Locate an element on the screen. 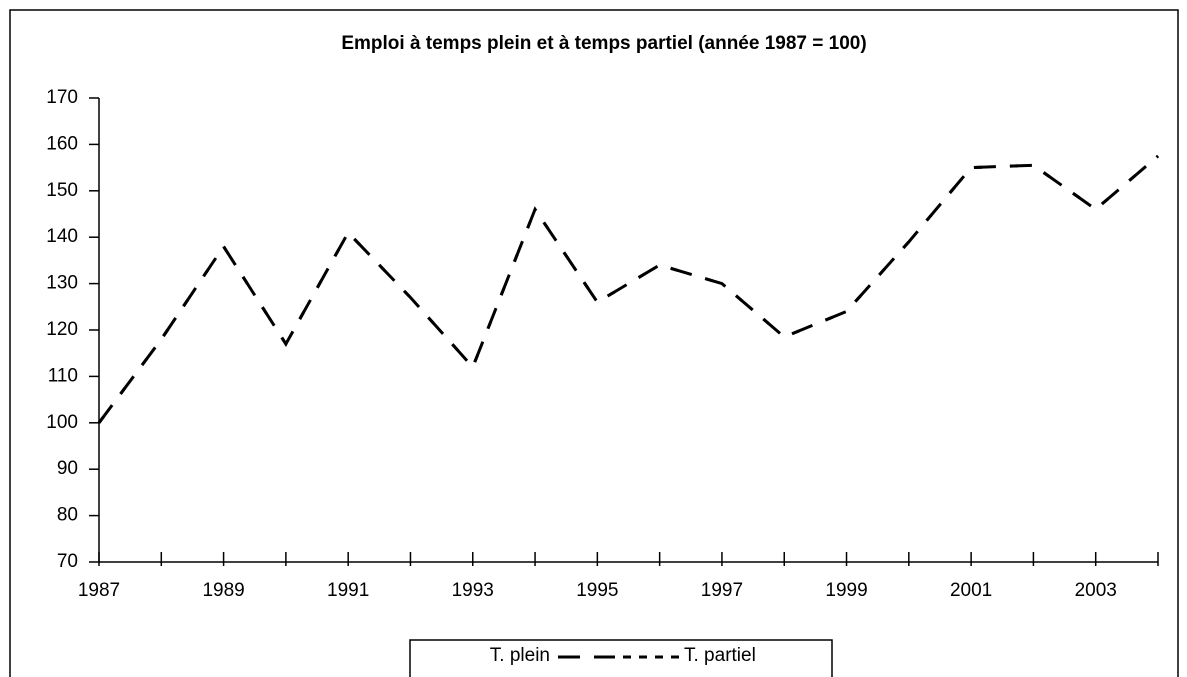 This screenshot has width=1187, height=677. y-tick-label: 120 is located at coordinates (62, 329).